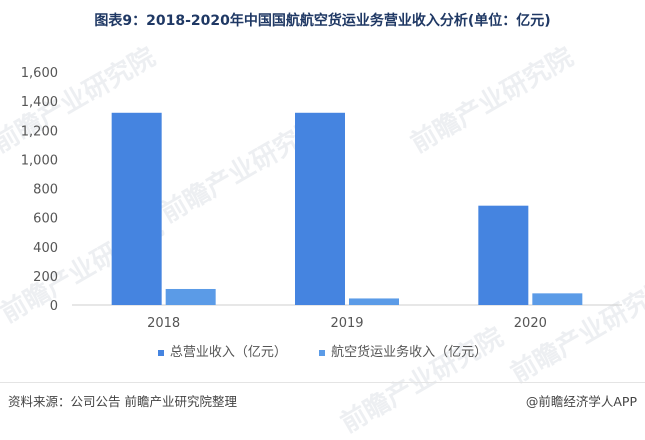 Image resolution: width=645 pixels, height=440 pixels. Describe the element at coordinates (54, 306) in the screenshot. I see `y-tick-label: 0` at that location.